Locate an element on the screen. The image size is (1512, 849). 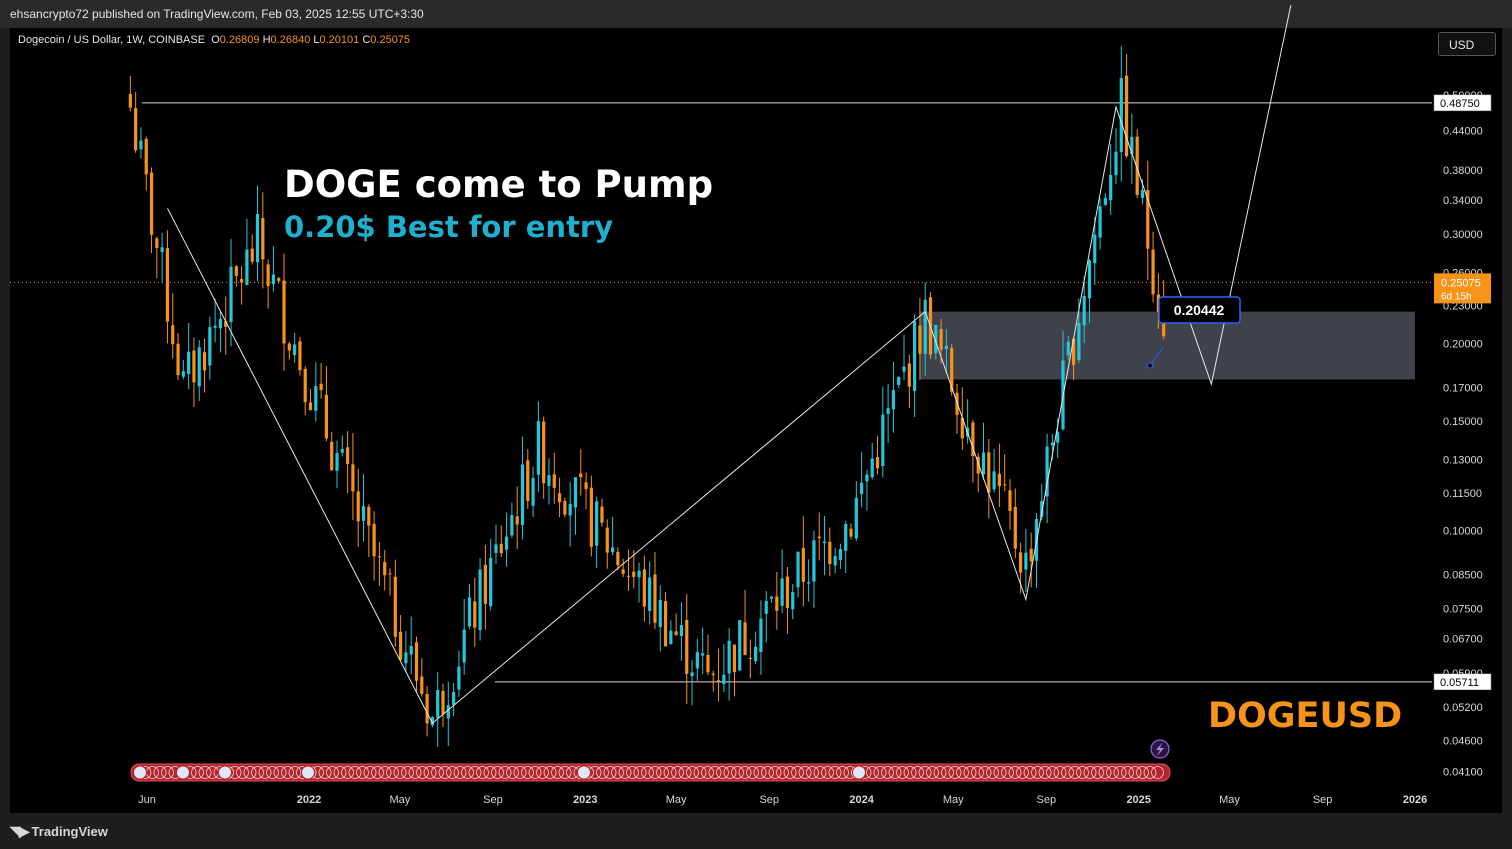
tradingview-logo: ◥▶ TradingView is located at coordinates (59, 831).